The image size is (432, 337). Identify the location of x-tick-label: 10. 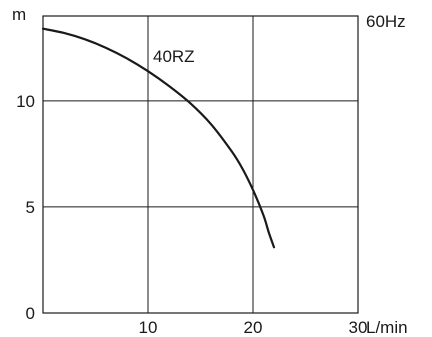
(148, 327).